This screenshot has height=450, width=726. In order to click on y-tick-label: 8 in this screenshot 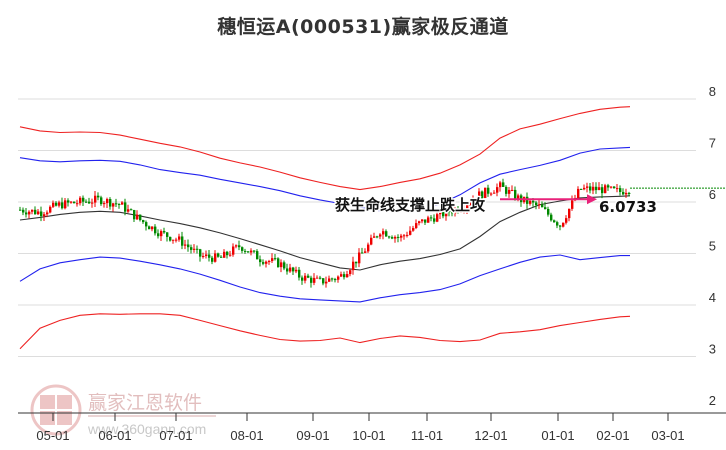, I will do `click(712, 91)`.